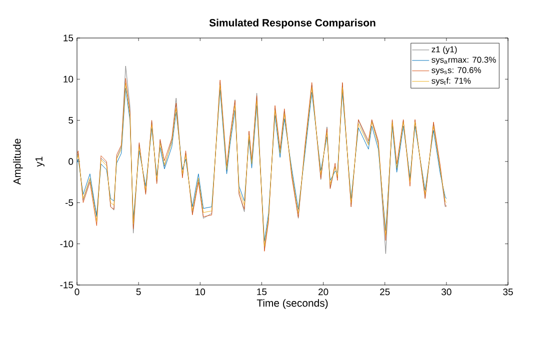  What do you see at coordinates (40, 161) in the screenshot?
I see `text: y1` at bounding box center [40, 161].